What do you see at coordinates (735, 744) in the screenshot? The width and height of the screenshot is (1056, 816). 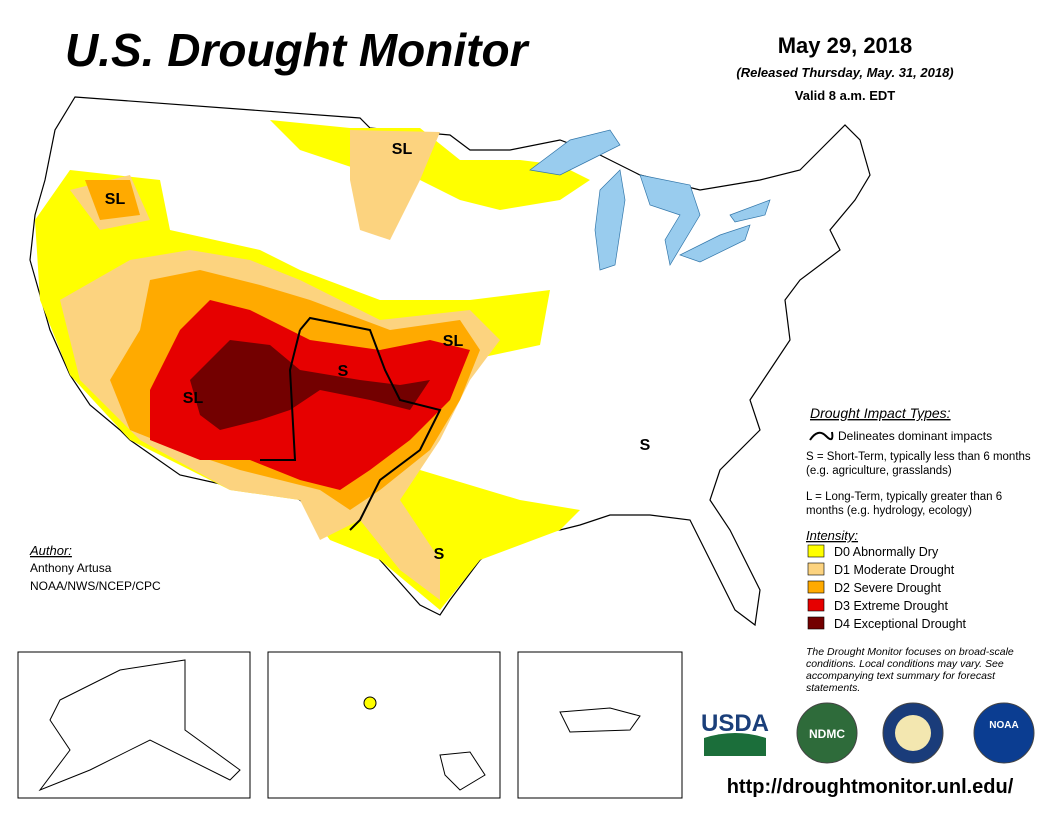 I see `usda-logo-mark` at bounding box center [735, 744].